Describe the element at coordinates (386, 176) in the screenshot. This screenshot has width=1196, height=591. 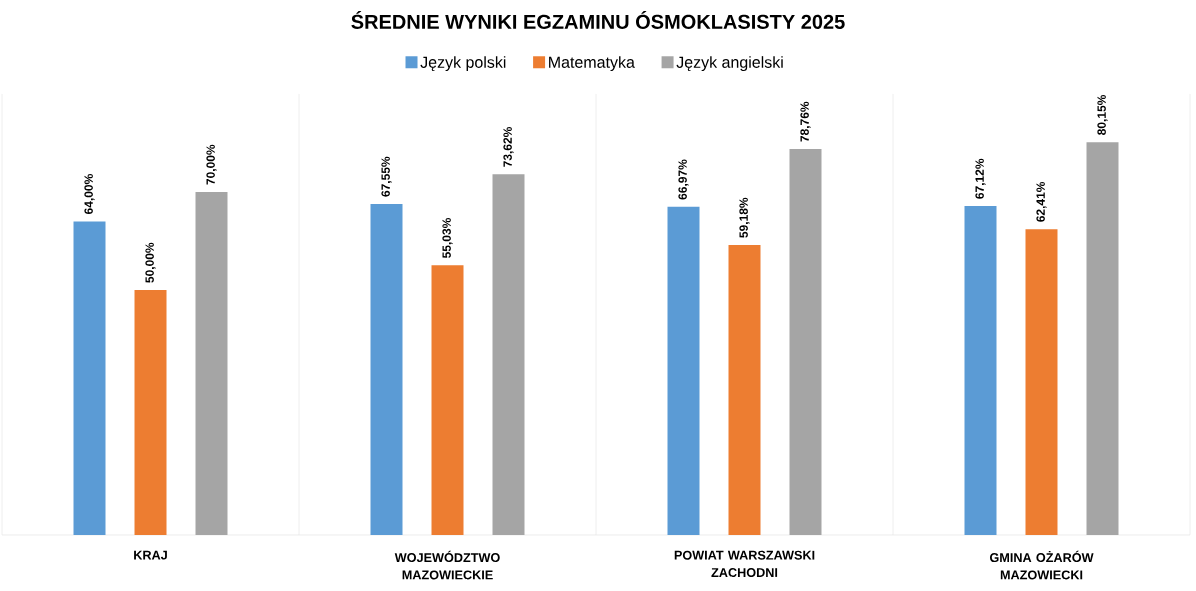
I see `data-label: 67,55%` at that location.